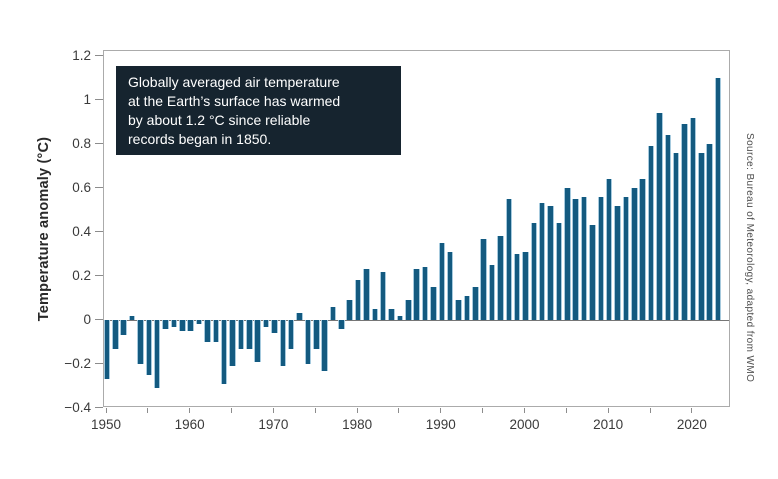 This screenshot has height=479, width=778. What do you see at coordinates (575, 259) in the screenshot?
I see `bar-2006` at bounding box center [575, 259].